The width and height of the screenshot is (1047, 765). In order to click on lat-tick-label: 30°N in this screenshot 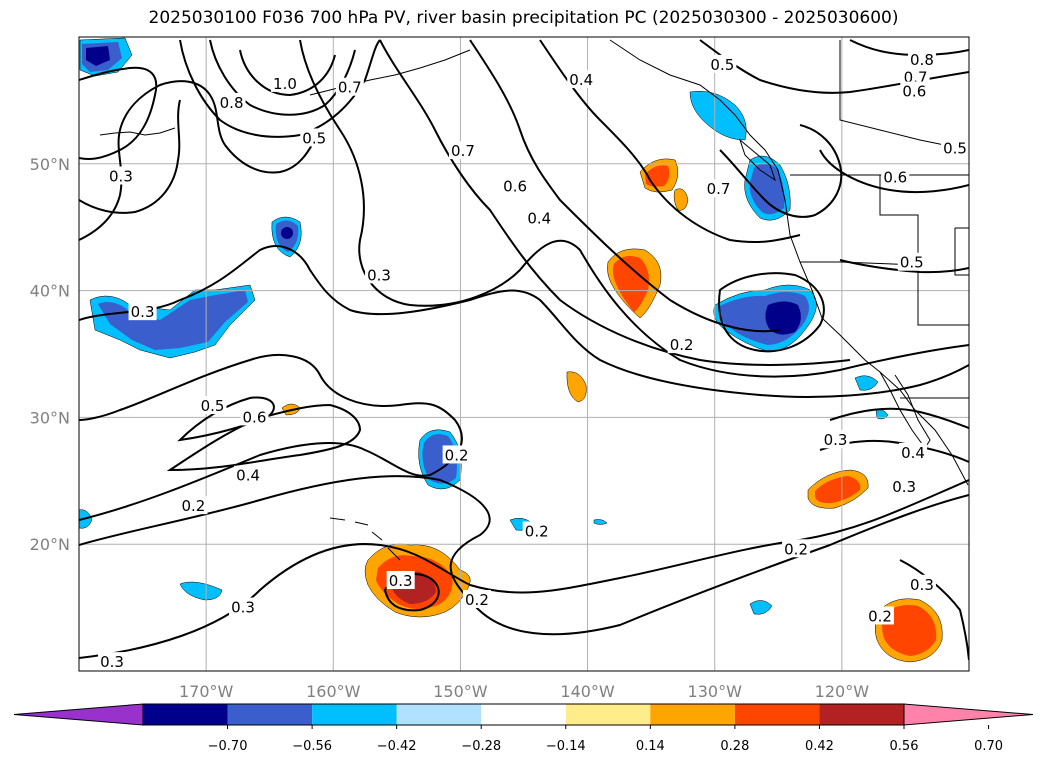, I will do `click(50, 417)`.